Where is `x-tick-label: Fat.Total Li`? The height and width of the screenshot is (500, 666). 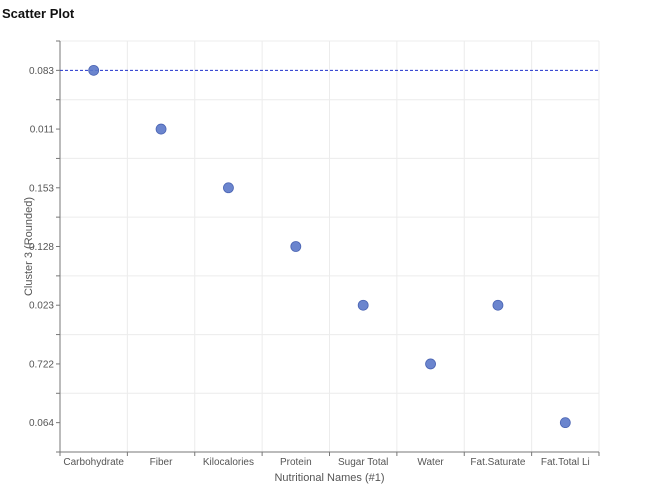
x-tick-label: Fat.Total Li is located at coordinates (565, 462).